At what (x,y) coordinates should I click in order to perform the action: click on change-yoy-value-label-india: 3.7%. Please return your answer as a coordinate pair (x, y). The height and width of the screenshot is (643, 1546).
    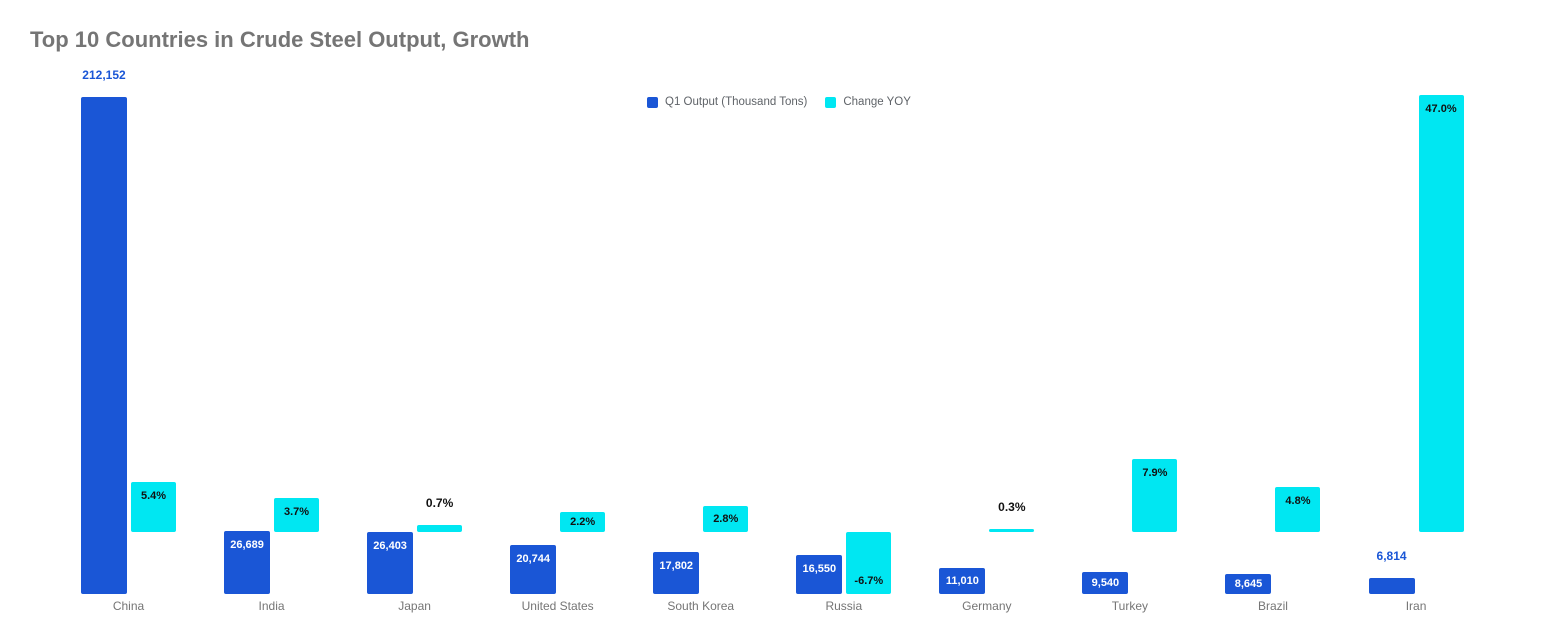
    Looking at the image, I should click on (297, 512).